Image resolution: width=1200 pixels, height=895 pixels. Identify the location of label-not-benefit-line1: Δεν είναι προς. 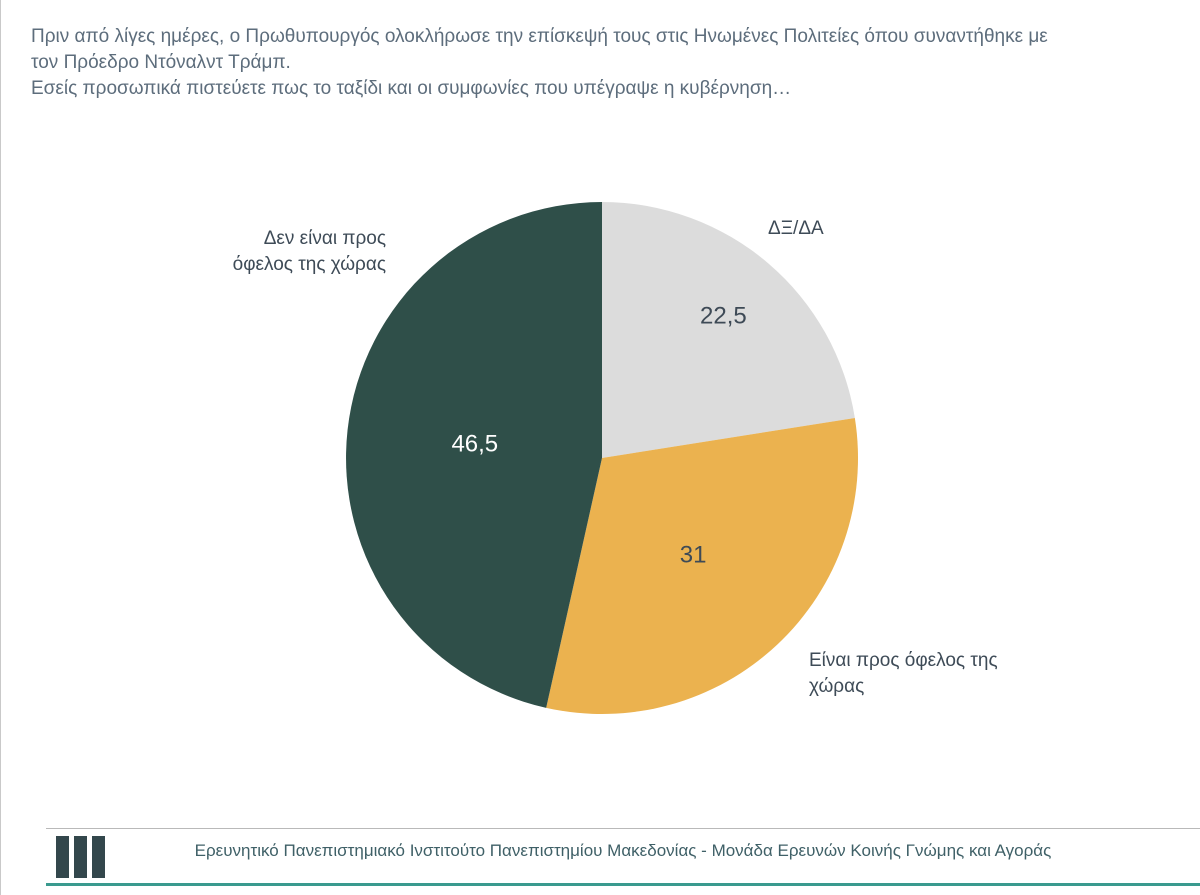
(324, 238).